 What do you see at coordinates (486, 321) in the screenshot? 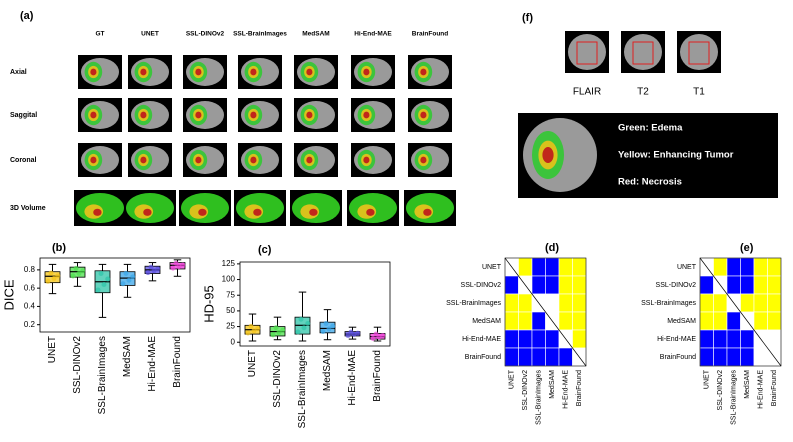
I see `row-label: MedSAM` at bounding box center [486, 321].